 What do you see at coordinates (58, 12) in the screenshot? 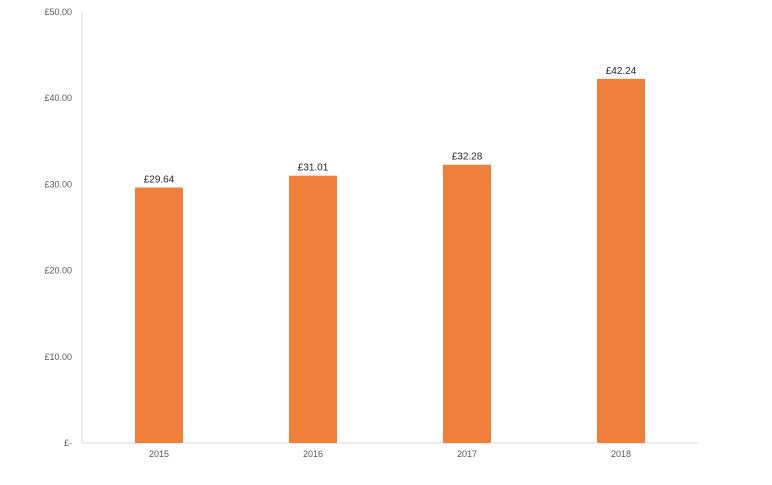
I see `y-tick-label: £50.00` at bounding box center [58, 12].